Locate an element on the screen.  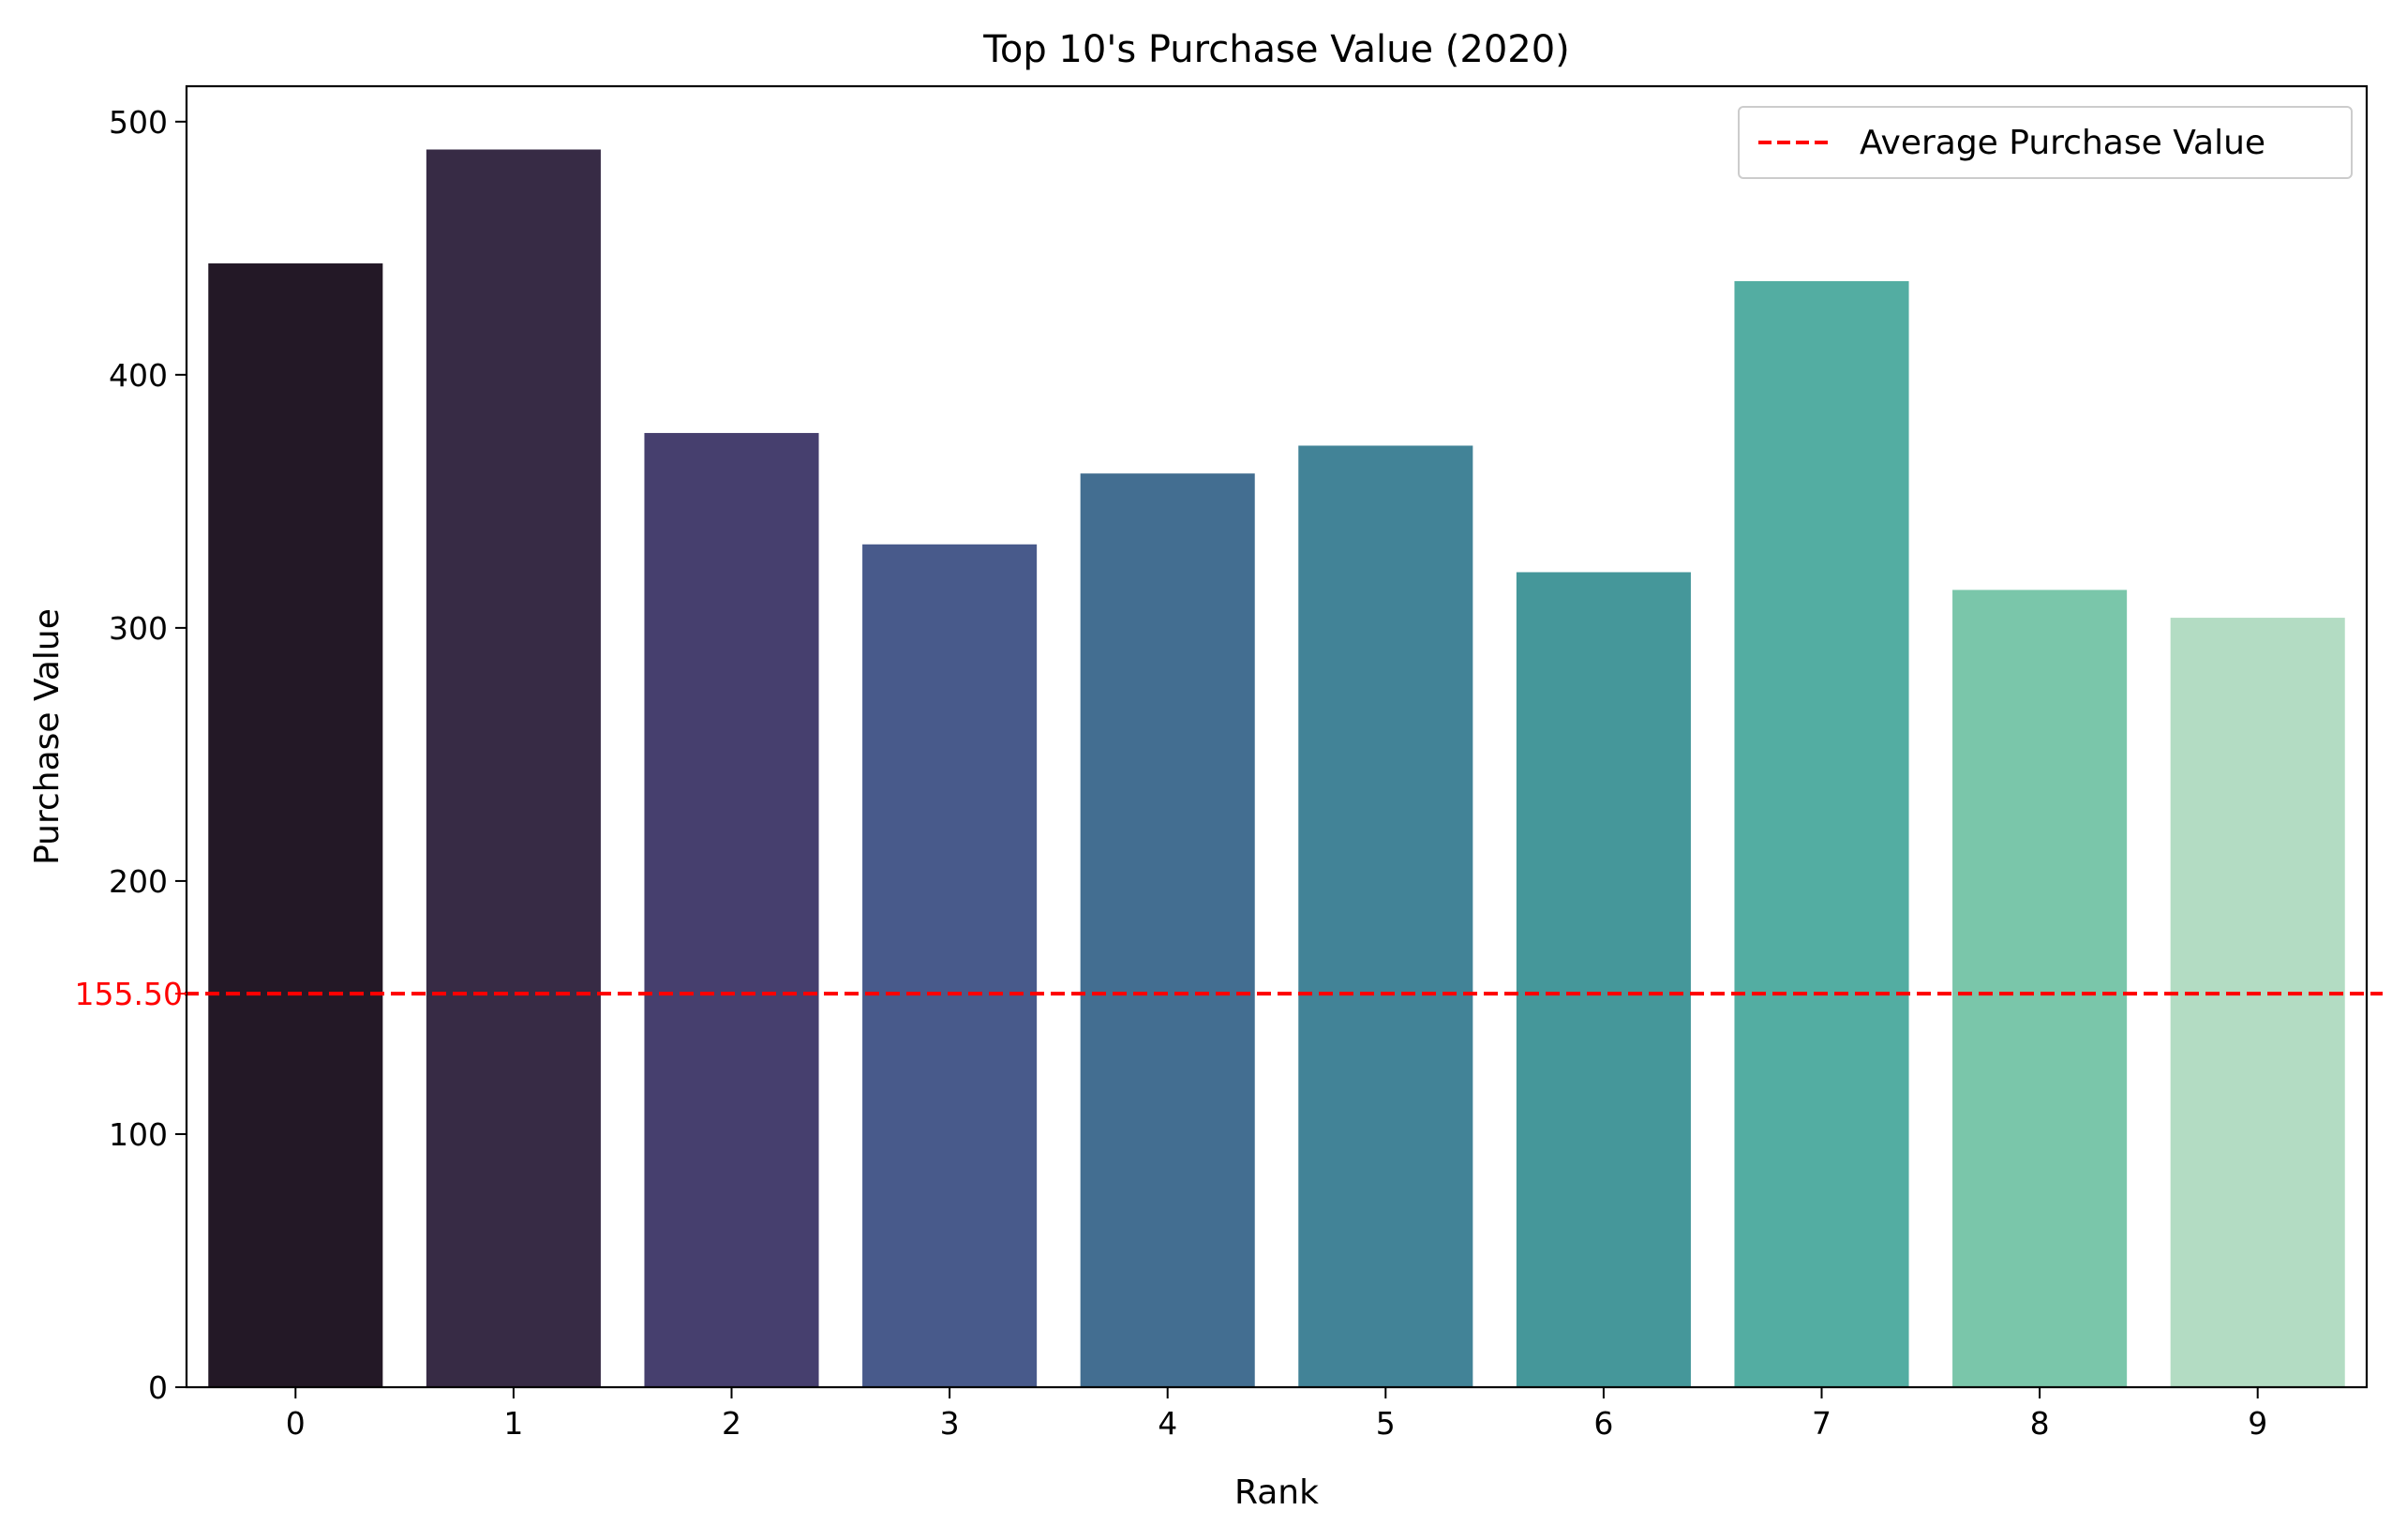
x-tick-label: 6 is located at coordinates (1603, 1424).